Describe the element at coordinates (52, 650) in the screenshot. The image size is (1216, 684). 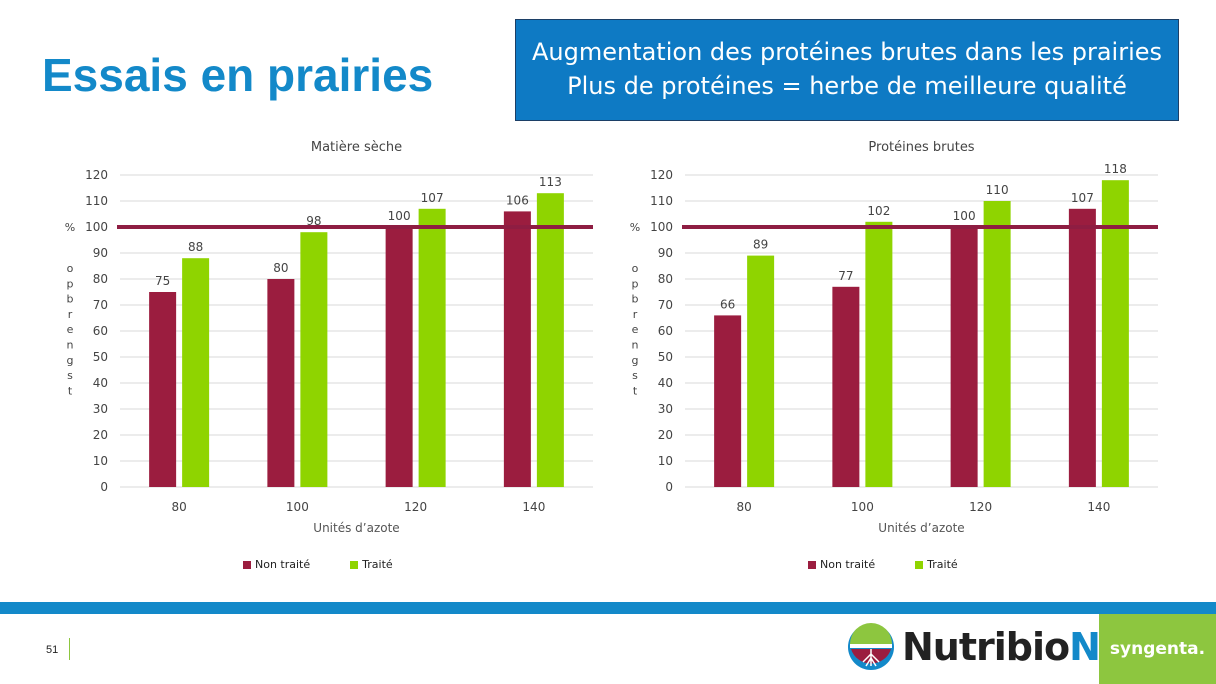
I see `page-number: 51` at that location.